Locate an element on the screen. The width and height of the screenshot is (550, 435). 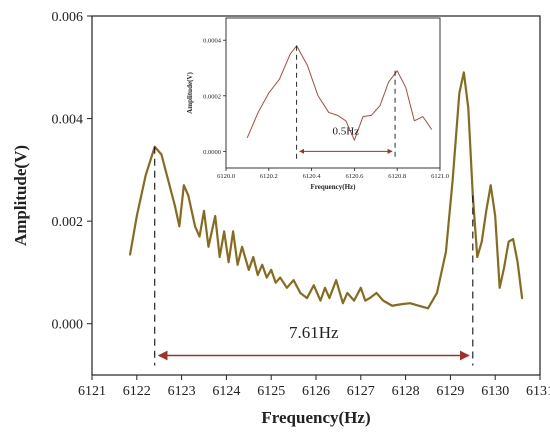
main-x-tick-label: 6124 is located at coordinates (226, 391).